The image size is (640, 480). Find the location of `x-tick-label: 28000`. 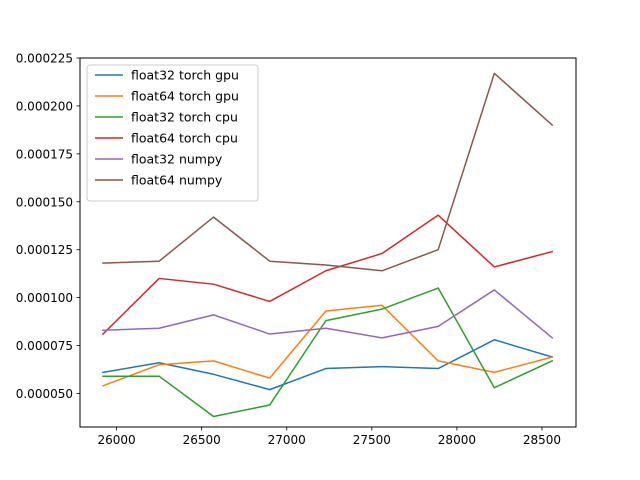

x-tick-label: 28000 is located at coordinates (457, 440).